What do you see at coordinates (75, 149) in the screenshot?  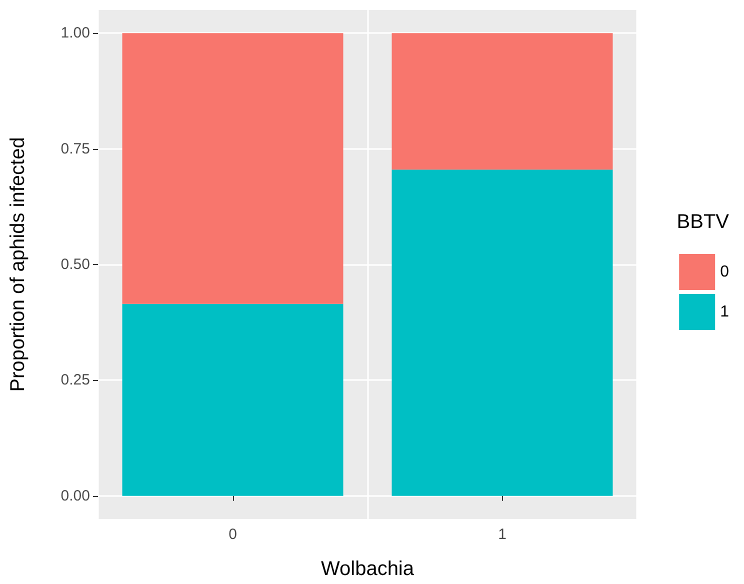 I see `y-tick-label: 0.75` at bounding box center [75, 149].